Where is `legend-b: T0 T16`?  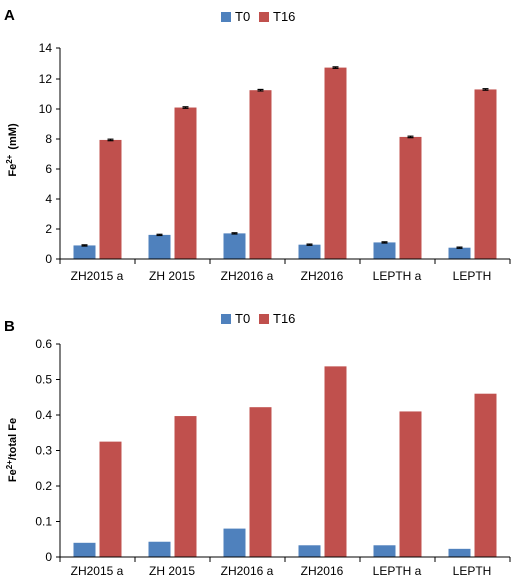
legend-b: T0 T16 is located at coordinates (258, 318).